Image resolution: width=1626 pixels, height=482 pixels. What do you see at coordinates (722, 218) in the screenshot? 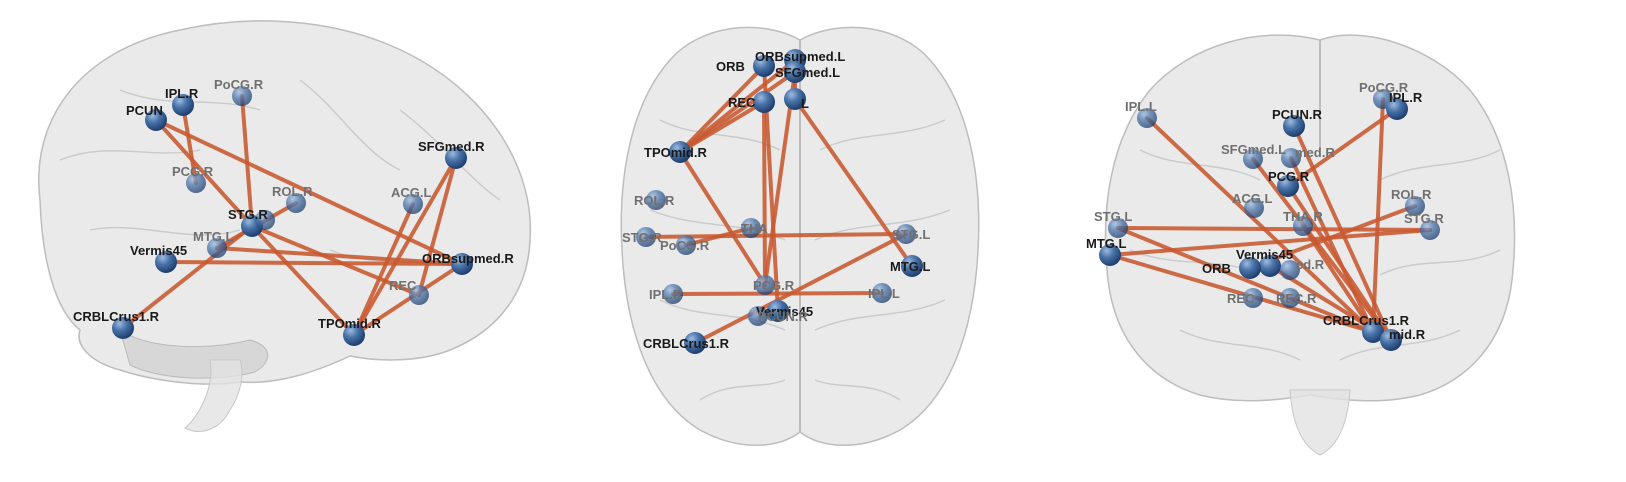
I see `edge-axial-TPOmid.R-PCG.R` at bounding box center [722, 218].